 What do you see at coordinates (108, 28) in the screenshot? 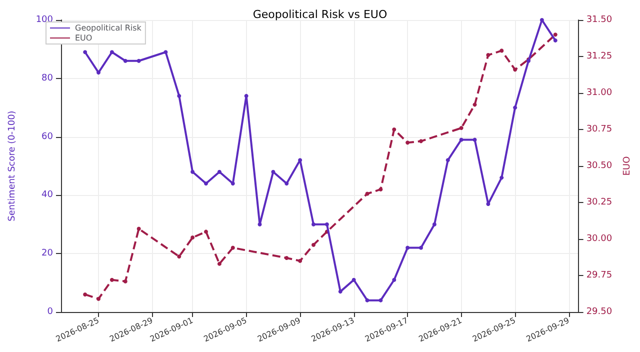
I see `legend-label: Geopolitical Risk` at bounding box center [108, 28].